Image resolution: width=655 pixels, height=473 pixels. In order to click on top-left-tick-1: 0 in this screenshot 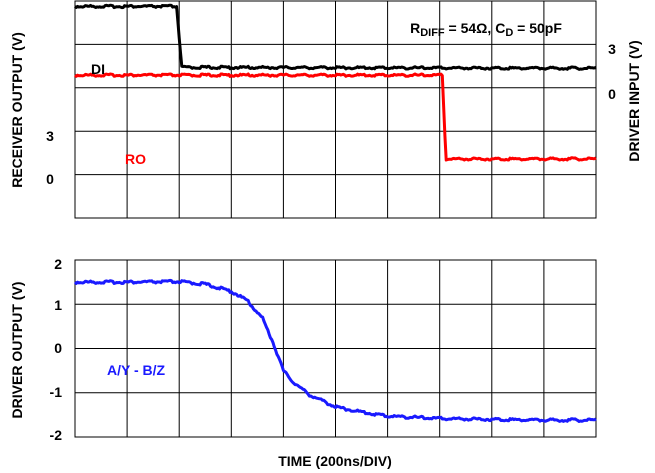, I will do `click(50, 179)`.